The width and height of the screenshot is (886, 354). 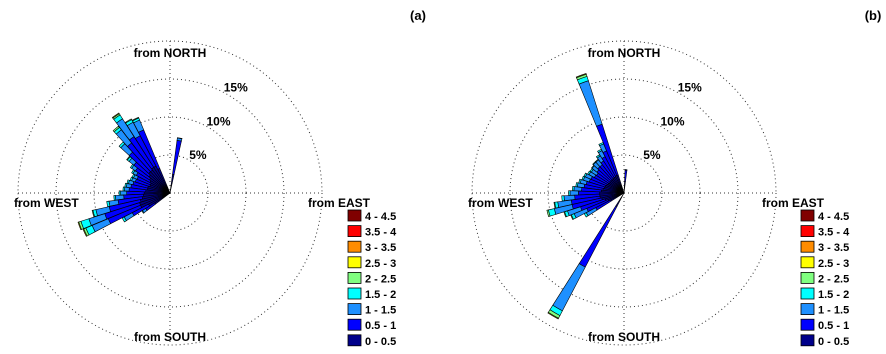 What do you see at coordinates (46, 203) in the screenshot?
I see `direction-label-west: from WEST` at bounding box center [46, 203].